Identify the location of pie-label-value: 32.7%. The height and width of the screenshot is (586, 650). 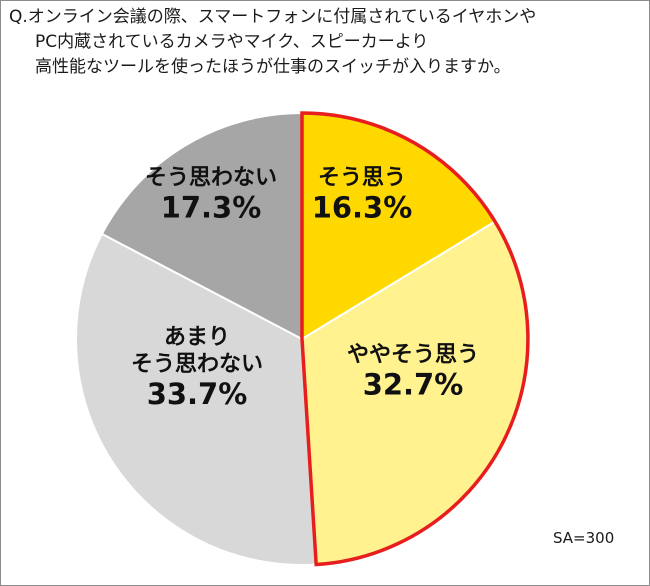
(413, 385).